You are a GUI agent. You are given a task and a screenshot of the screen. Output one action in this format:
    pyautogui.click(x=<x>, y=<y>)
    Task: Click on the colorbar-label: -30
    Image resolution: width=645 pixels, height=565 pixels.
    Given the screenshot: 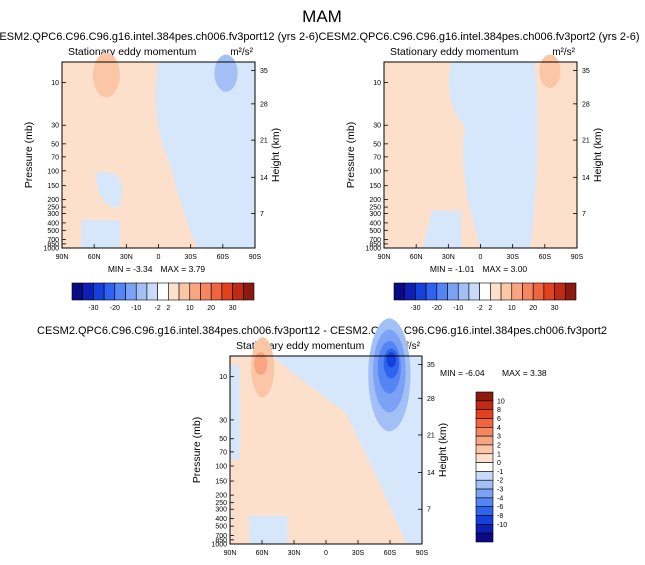 What is the action you would take?
    pyautogui.click(x=93, y=308)
    